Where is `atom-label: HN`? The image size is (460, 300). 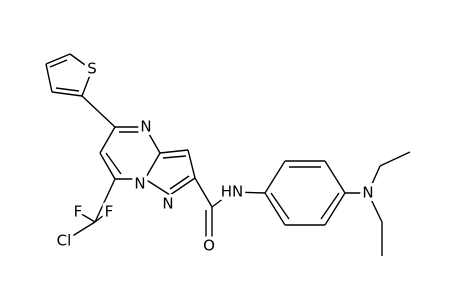
atom-label: HN is located at coordinates (232, 192).